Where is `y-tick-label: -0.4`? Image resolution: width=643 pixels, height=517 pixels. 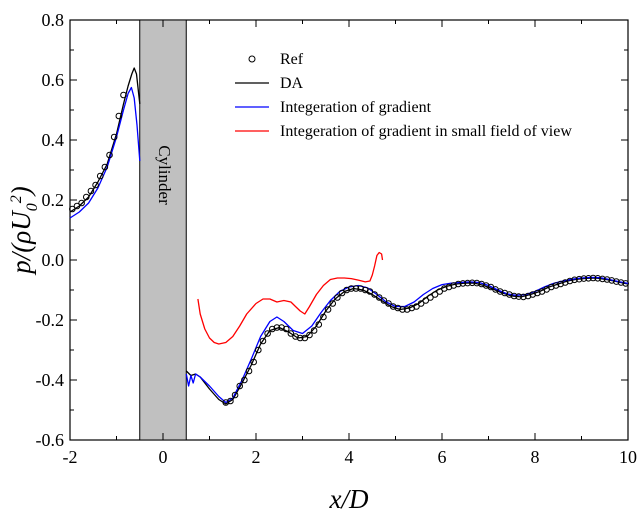
y-tick-label: -0.4 is located at coordinates (50, 380).